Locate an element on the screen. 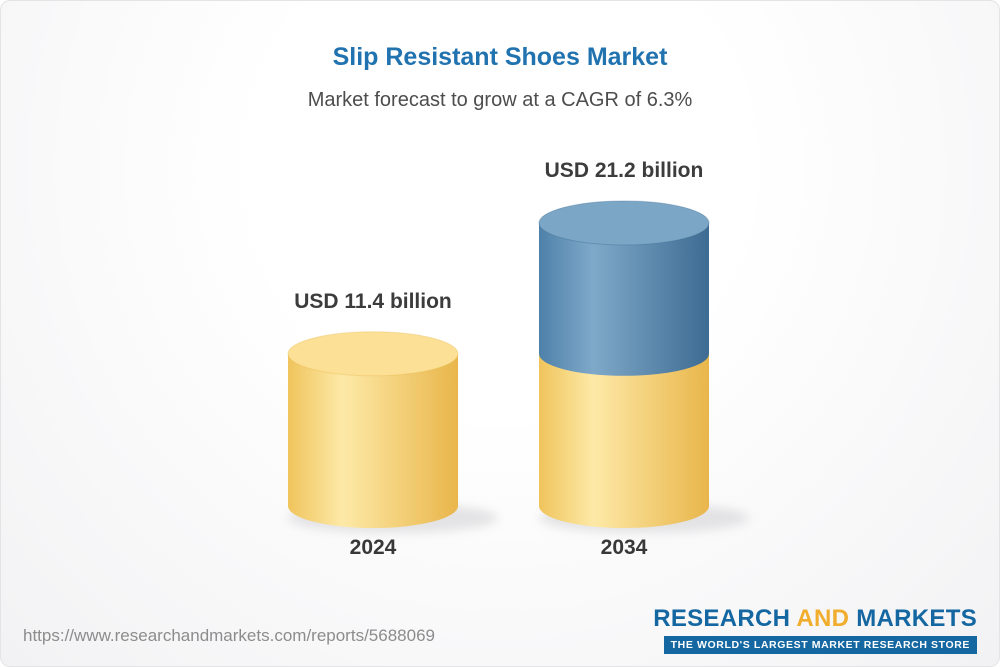 This screenshot has width=1000, height=667. cylinder-2024 is located at coordinates (392, 432).